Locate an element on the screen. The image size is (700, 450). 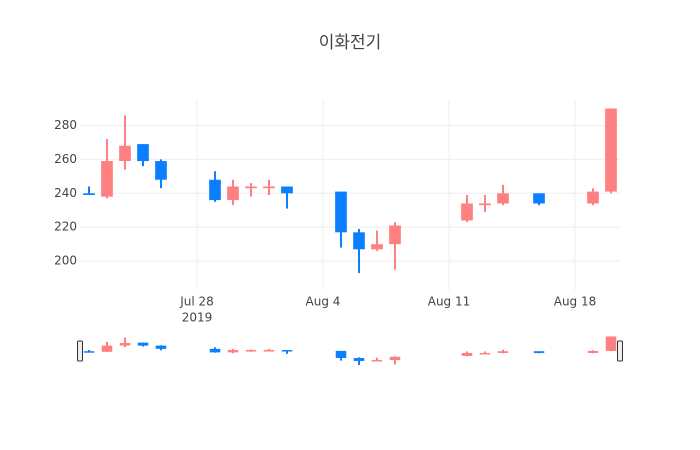
y-tick-label: 240 is located at coordinates (65, 193).